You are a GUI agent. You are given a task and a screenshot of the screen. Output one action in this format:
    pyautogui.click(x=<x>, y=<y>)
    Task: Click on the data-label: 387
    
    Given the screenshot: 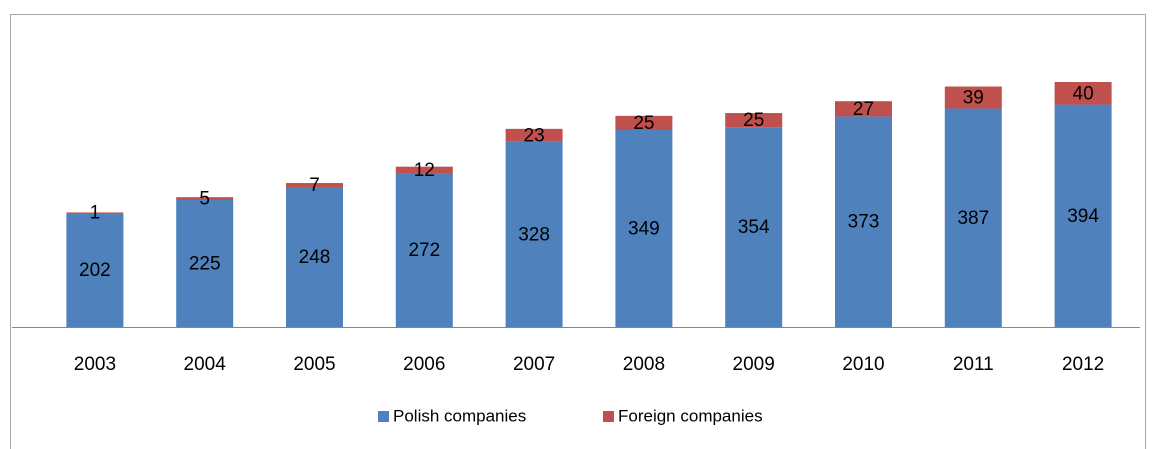 What is the action you would take?
    pyautogui.click(x=973, y=218)
    